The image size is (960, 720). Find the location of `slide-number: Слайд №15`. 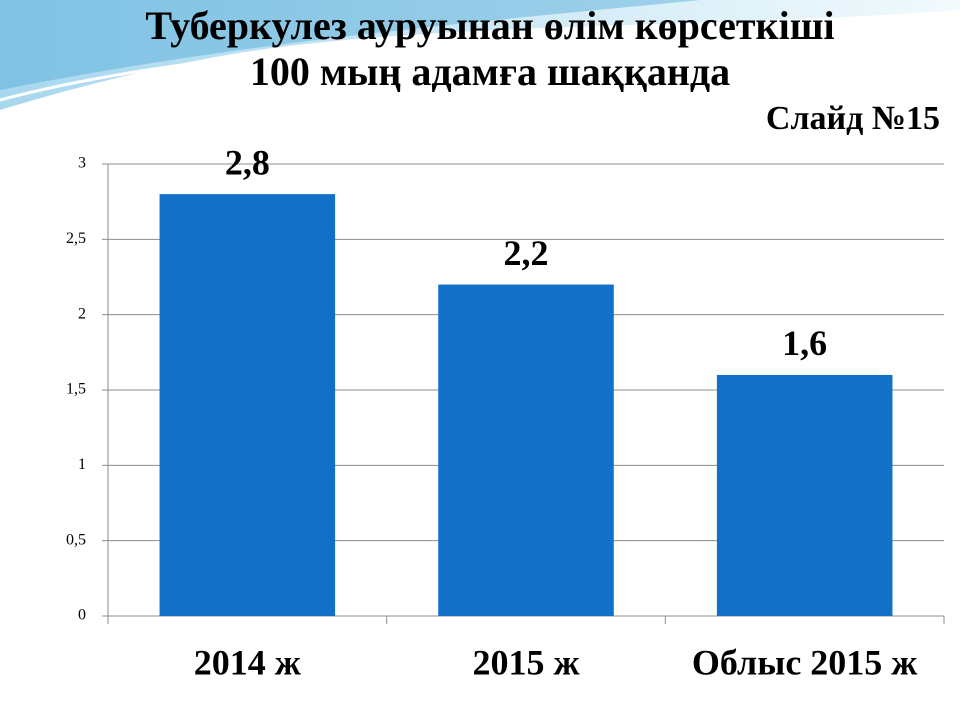

slide-number: Слайд №15 is located at coordinates (853, 118).